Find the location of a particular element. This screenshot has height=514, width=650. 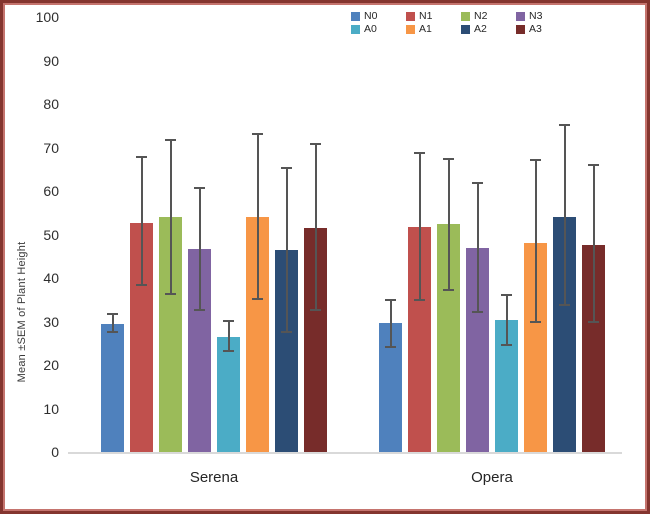

error-bar-A0-serena is located at coordinates (228, 336).